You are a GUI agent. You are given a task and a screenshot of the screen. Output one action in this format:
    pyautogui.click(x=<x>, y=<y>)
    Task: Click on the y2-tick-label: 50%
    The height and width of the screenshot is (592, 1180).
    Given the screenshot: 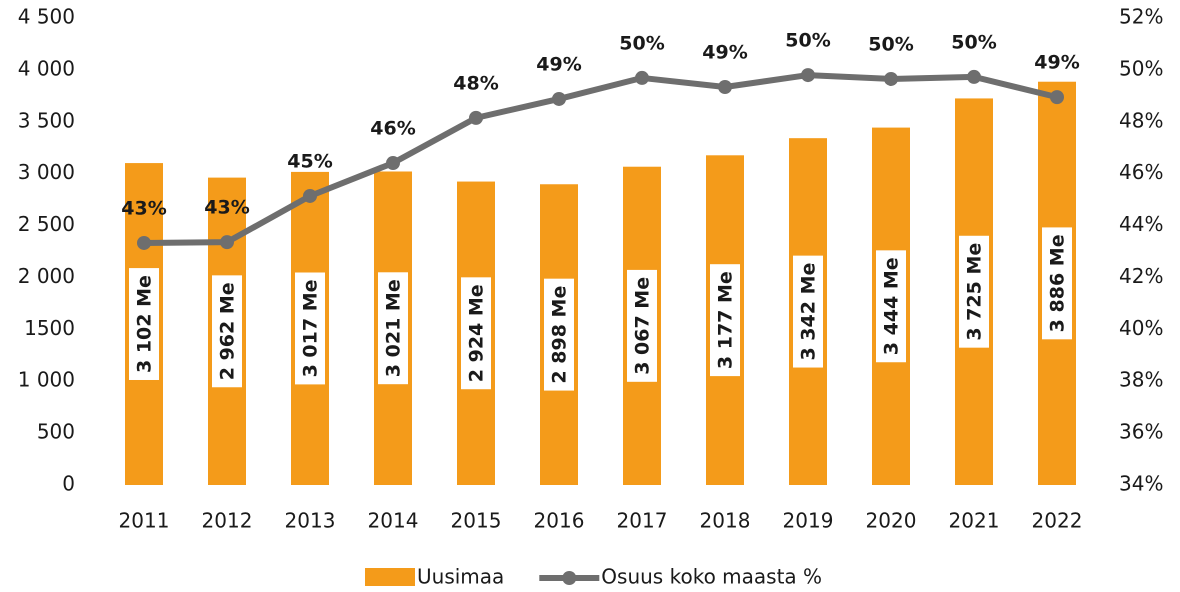 What is the action you would take?
    pyautogui.click(x=1141, y=68)
    